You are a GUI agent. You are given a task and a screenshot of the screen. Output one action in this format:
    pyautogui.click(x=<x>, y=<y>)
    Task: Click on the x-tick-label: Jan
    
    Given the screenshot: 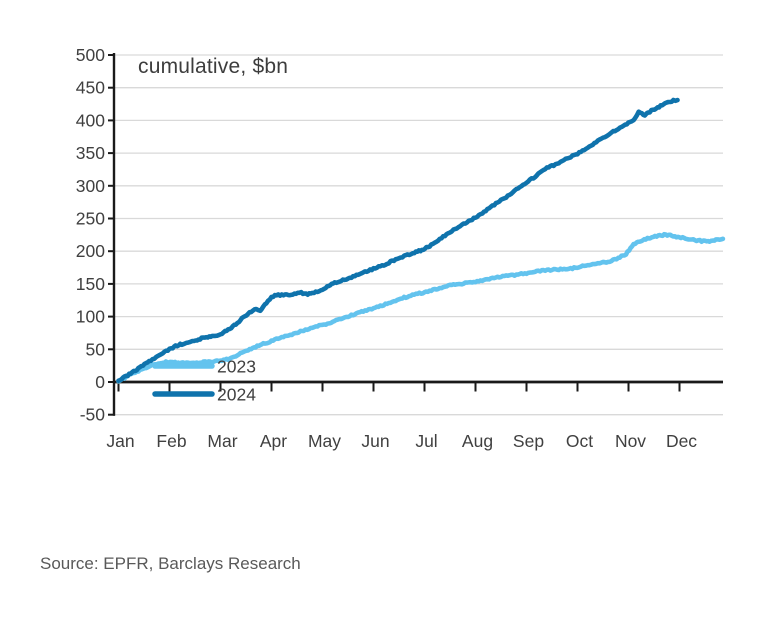 What is the action you would take?
    pyautogui.click(x=120, y=441)
    